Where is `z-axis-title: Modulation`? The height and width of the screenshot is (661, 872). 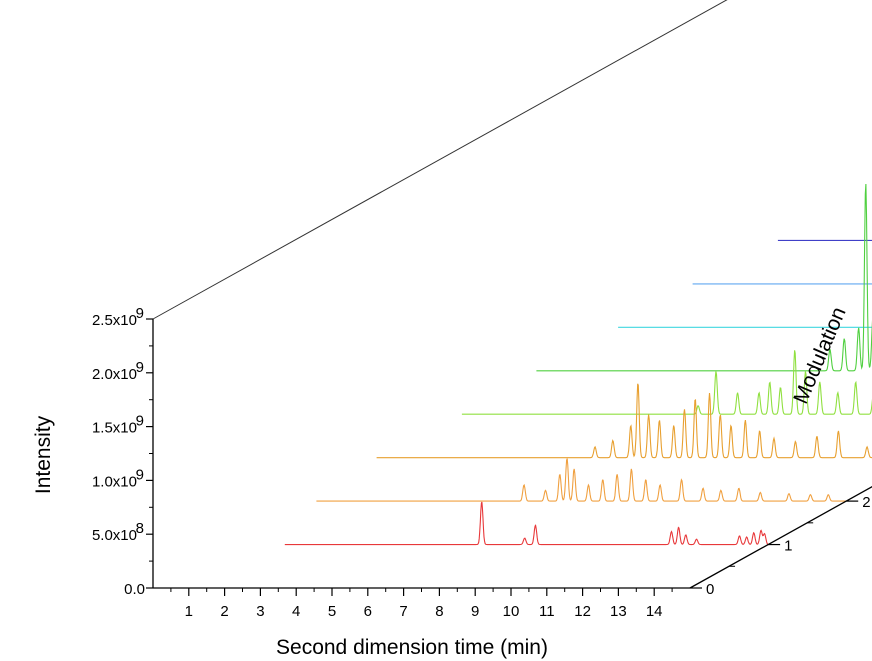 z-axis-title: Modulation is located at coordinates (819, 356).